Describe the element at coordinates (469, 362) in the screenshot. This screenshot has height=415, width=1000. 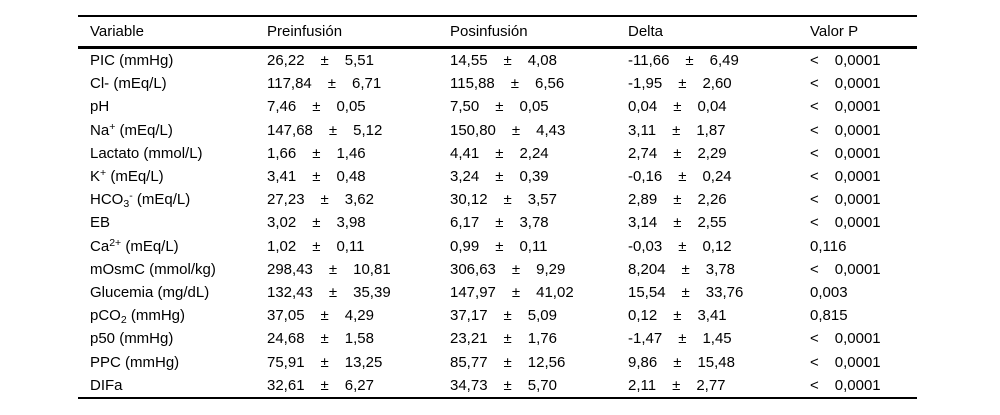
I see `posinfusion-mean: 85,77` at that location.